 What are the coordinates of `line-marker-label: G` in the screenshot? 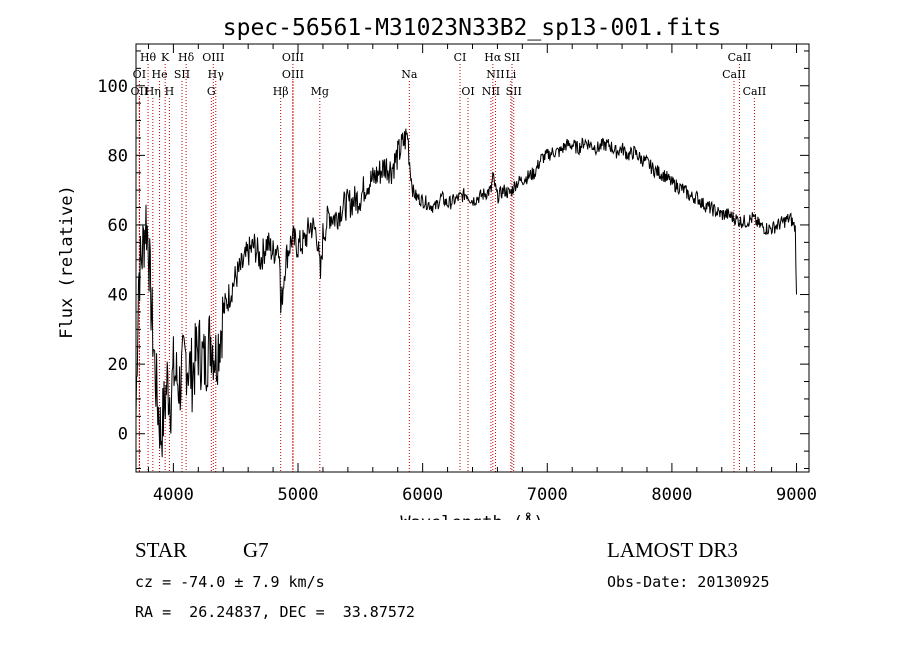 It's located at (211, 91).